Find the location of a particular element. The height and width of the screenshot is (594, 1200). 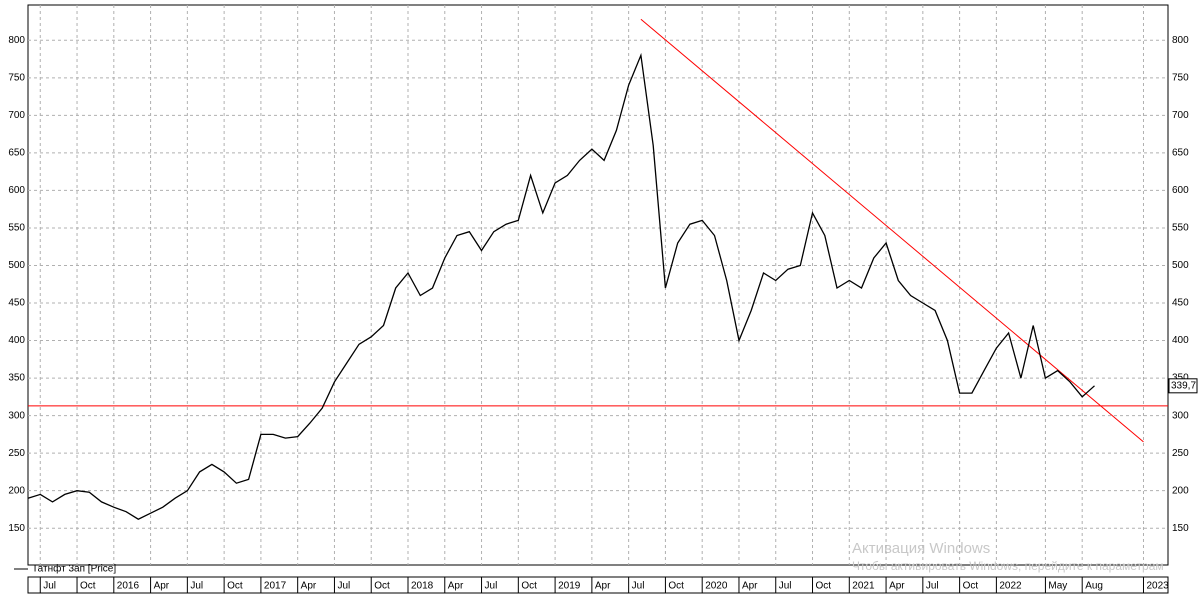

y2-tick-label: 250 is located at coordinates (1180, 453).